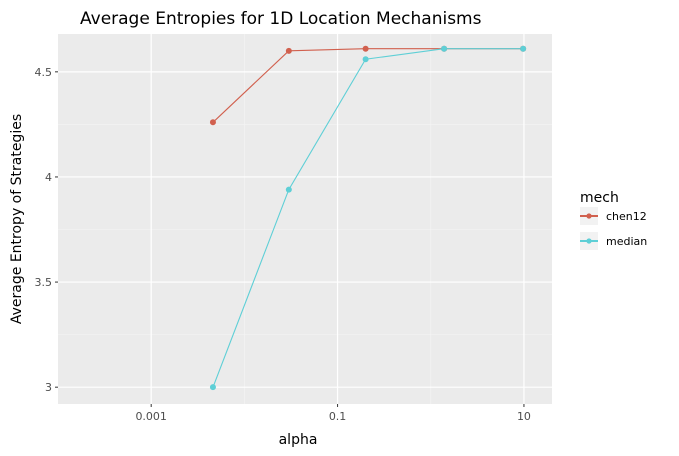 The width and height of the screenshot is (679, 456). What do you see at coordinates (151, 416) in the screenshot?
I see `x-tick-label: 0.001` at bounding box center [151, 416].